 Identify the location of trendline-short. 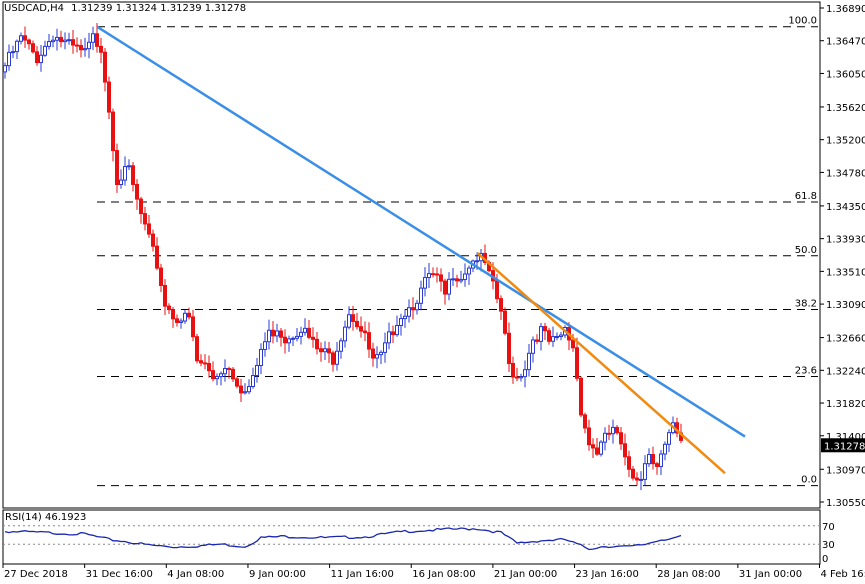
(601, 363).